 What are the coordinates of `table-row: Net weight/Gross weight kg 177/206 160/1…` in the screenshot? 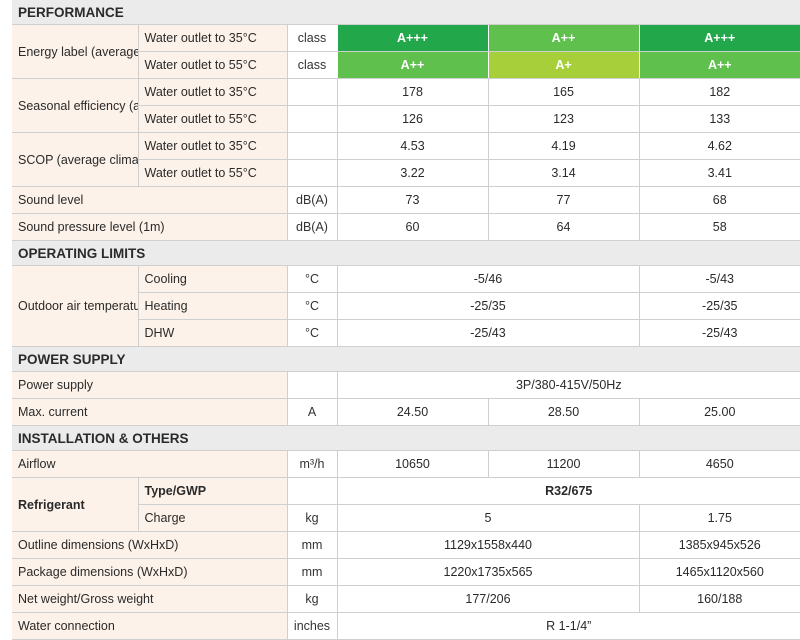 It's located at (406, 599).